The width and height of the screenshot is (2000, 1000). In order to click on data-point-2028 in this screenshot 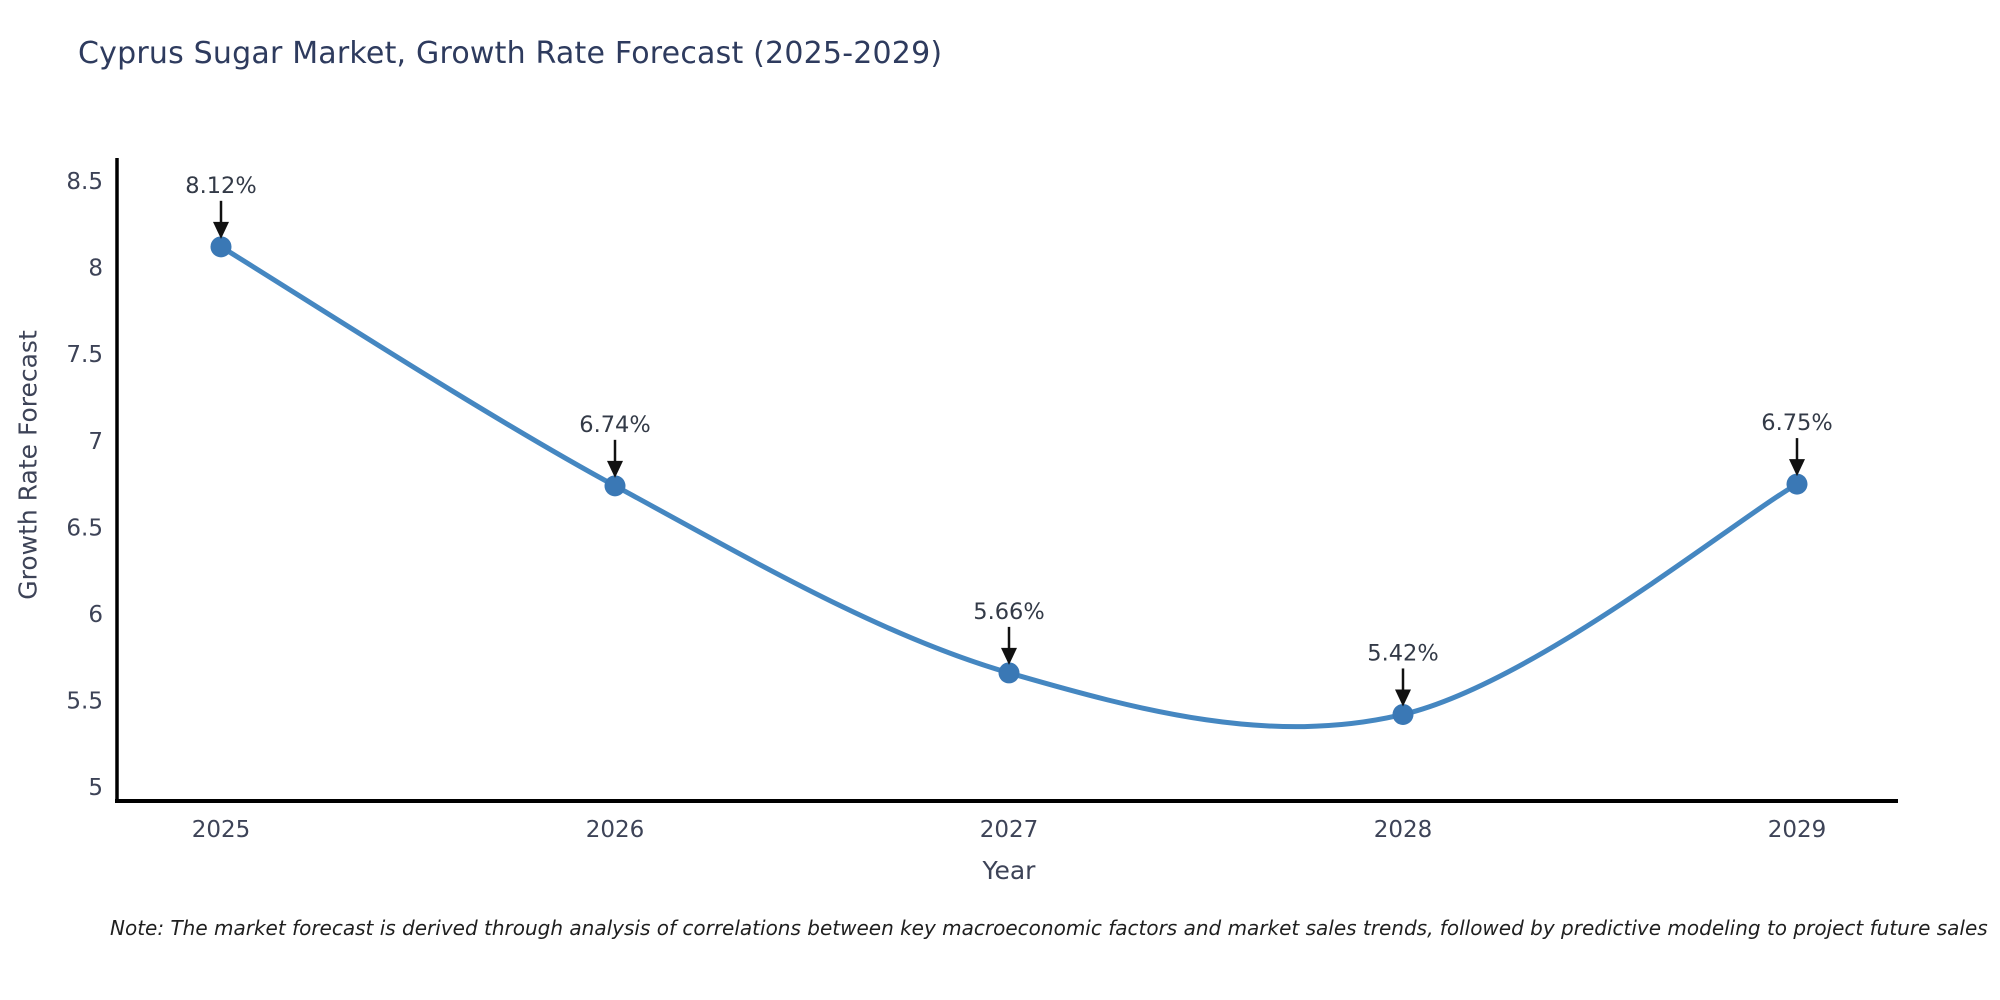, I will do `click(1403, 714)`.